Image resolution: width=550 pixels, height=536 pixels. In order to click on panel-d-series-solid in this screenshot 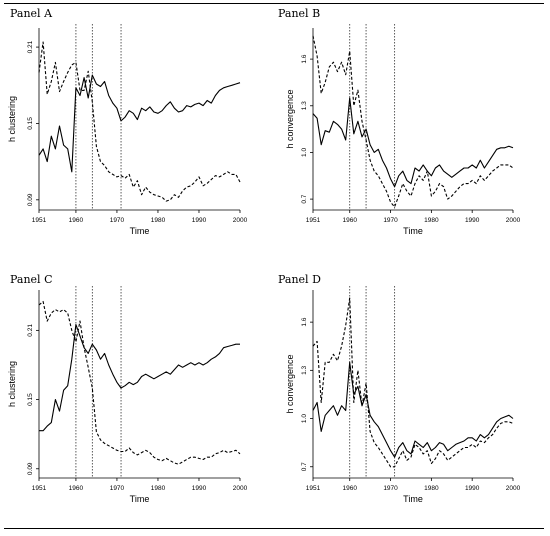, I will do `click(413, 409)`.